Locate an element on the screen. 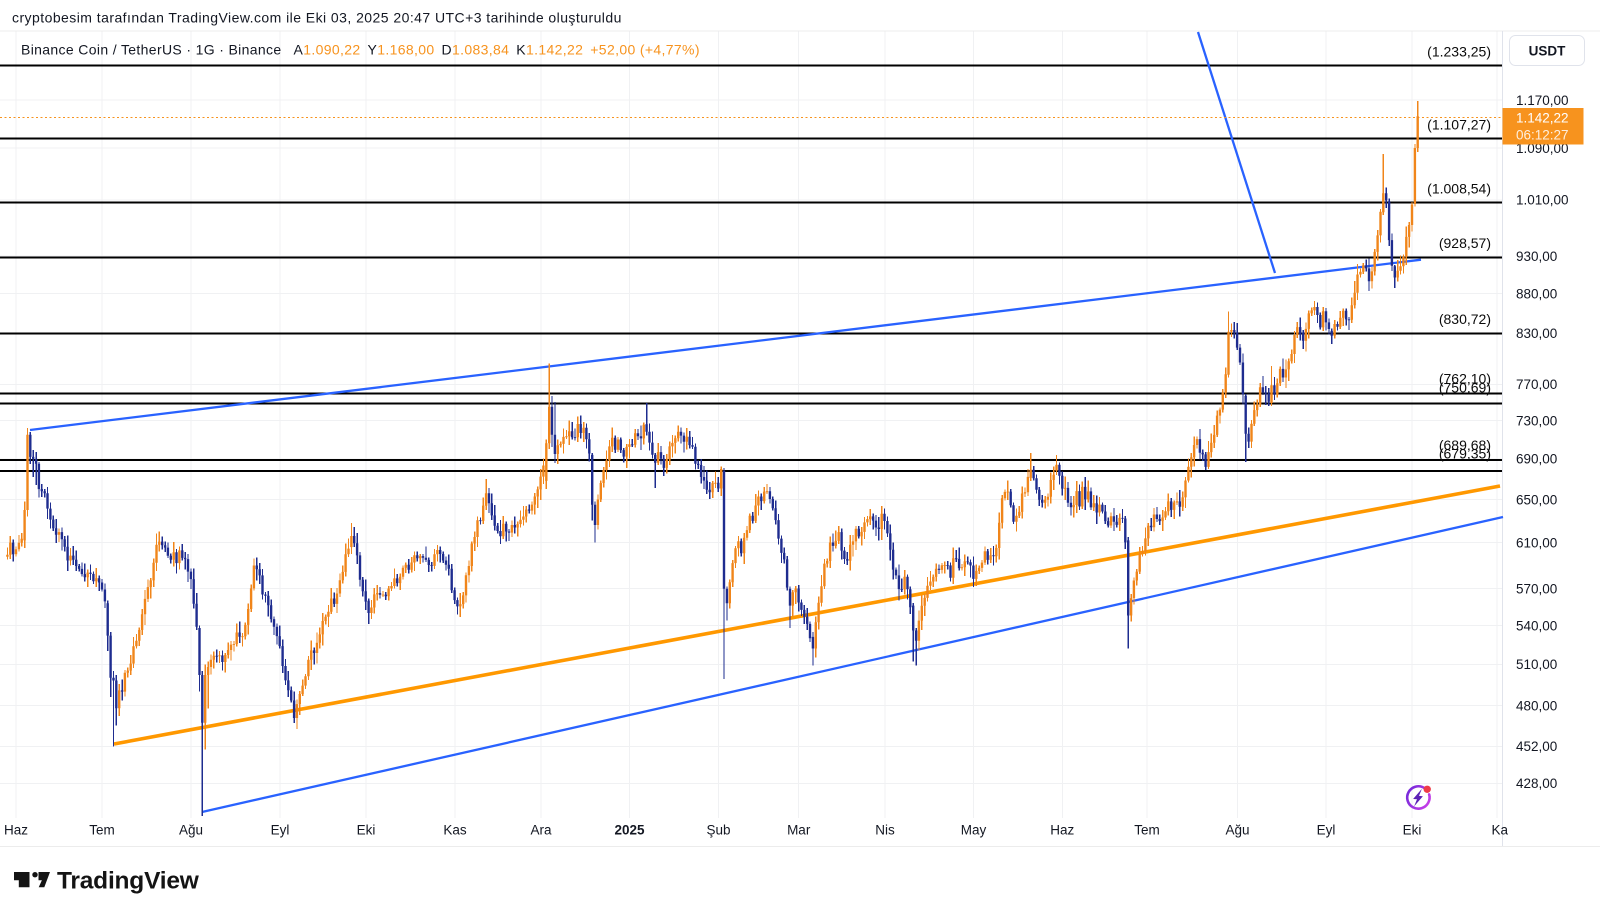  svg-text: Ara is located at coordinates (541, 830).